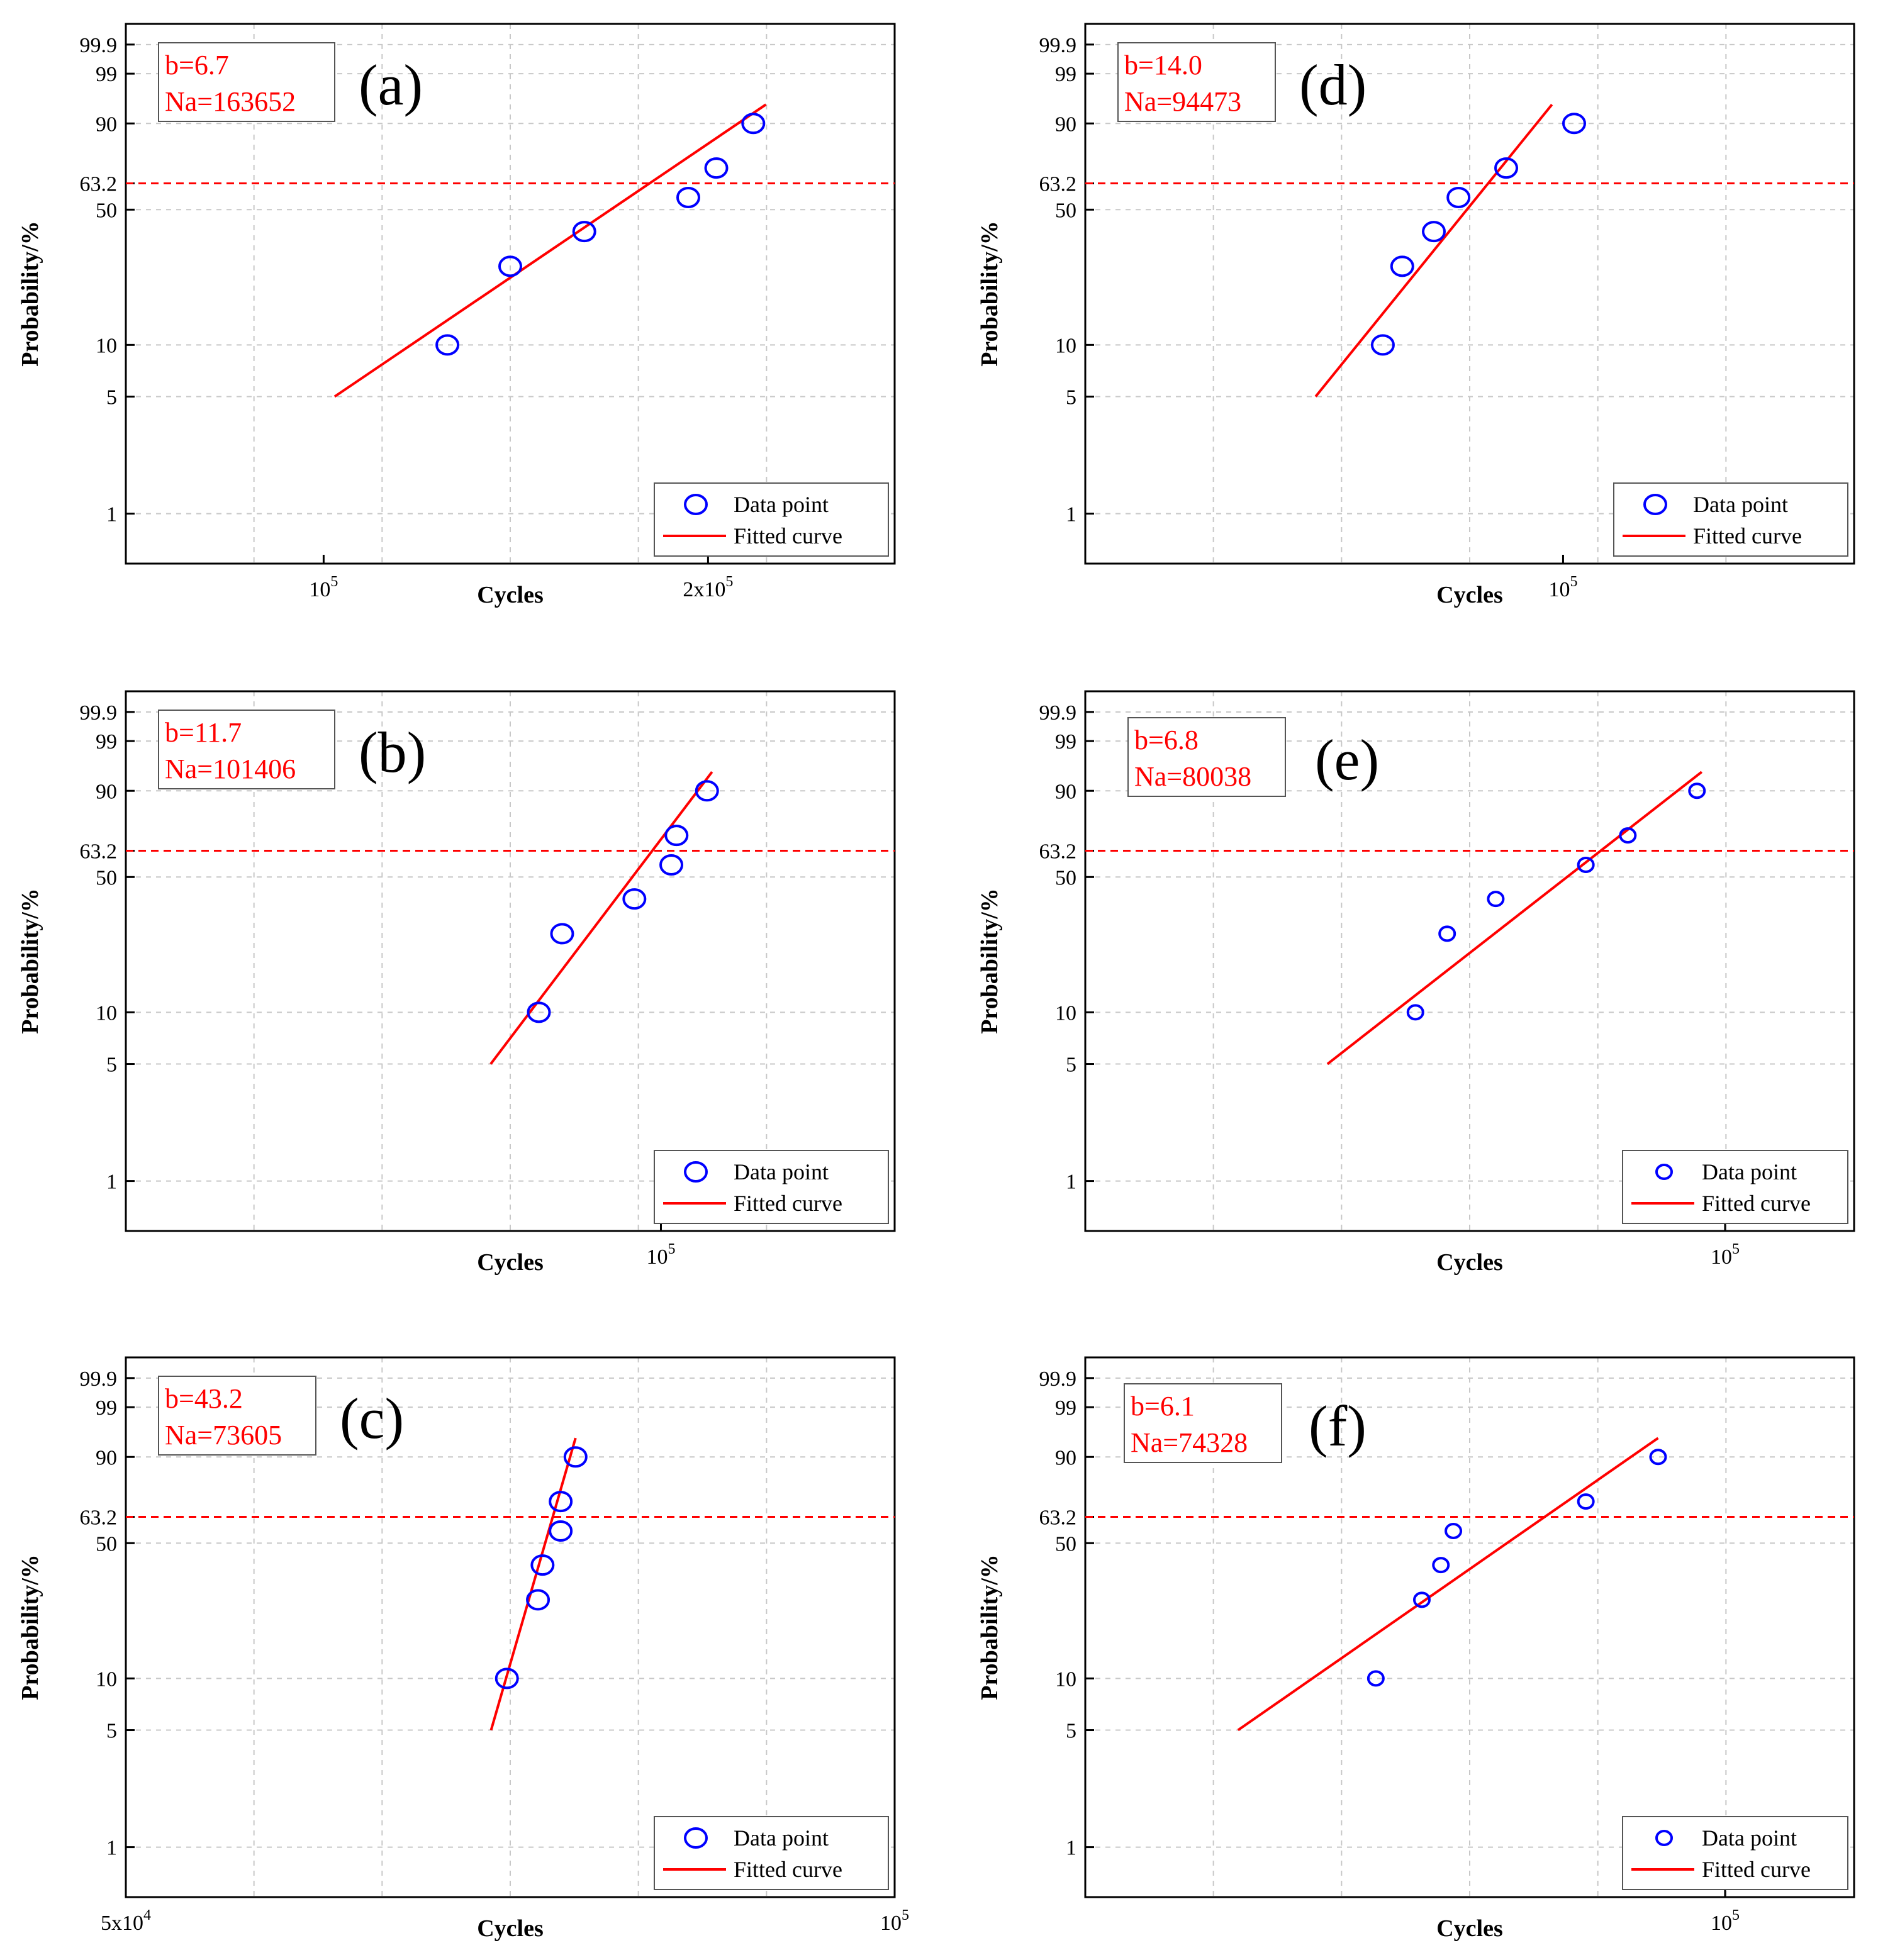 The image size is (1878, 1960). Describe the element at coordinates (237, 1416) in the screenshot. I see `parameter-box: b=43.2 Na=73605` at that location.